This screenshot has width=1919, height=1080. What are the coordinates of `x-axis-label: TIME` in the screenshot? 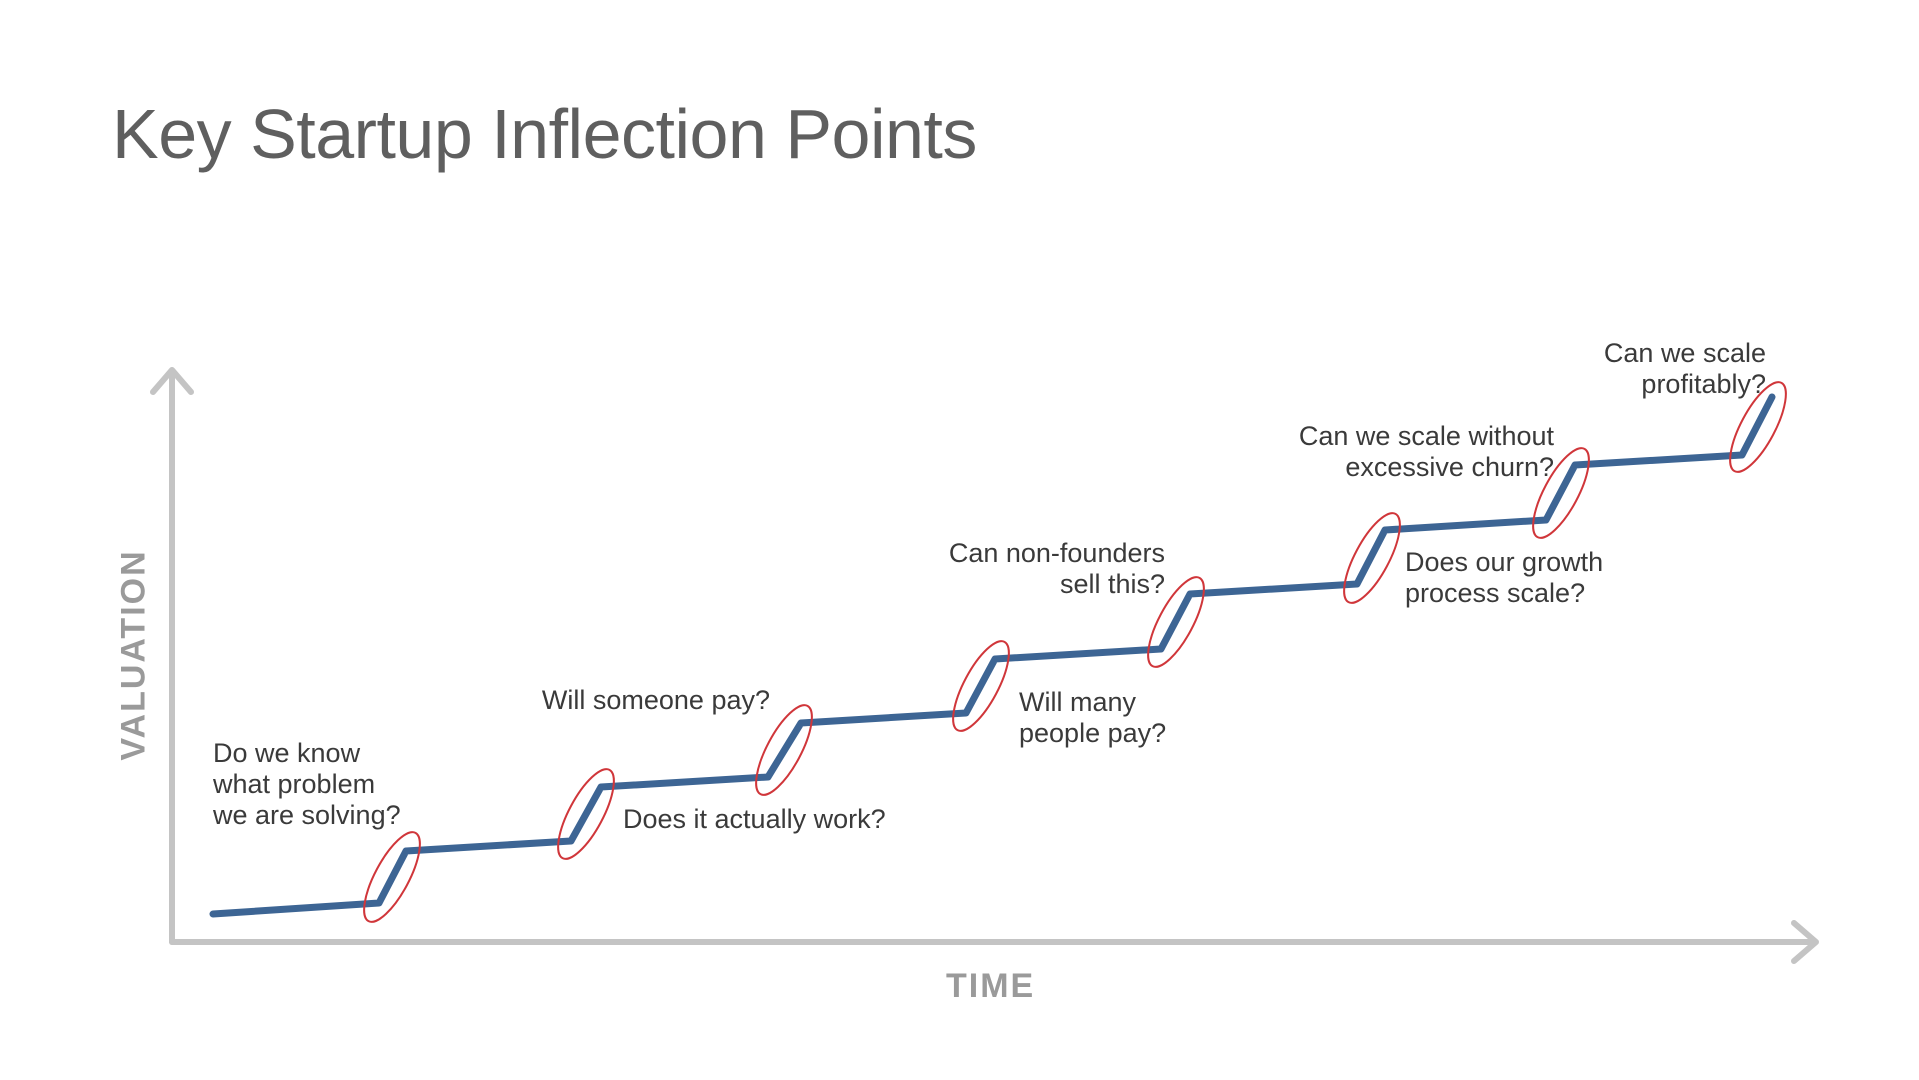 It's located at (991, 986).